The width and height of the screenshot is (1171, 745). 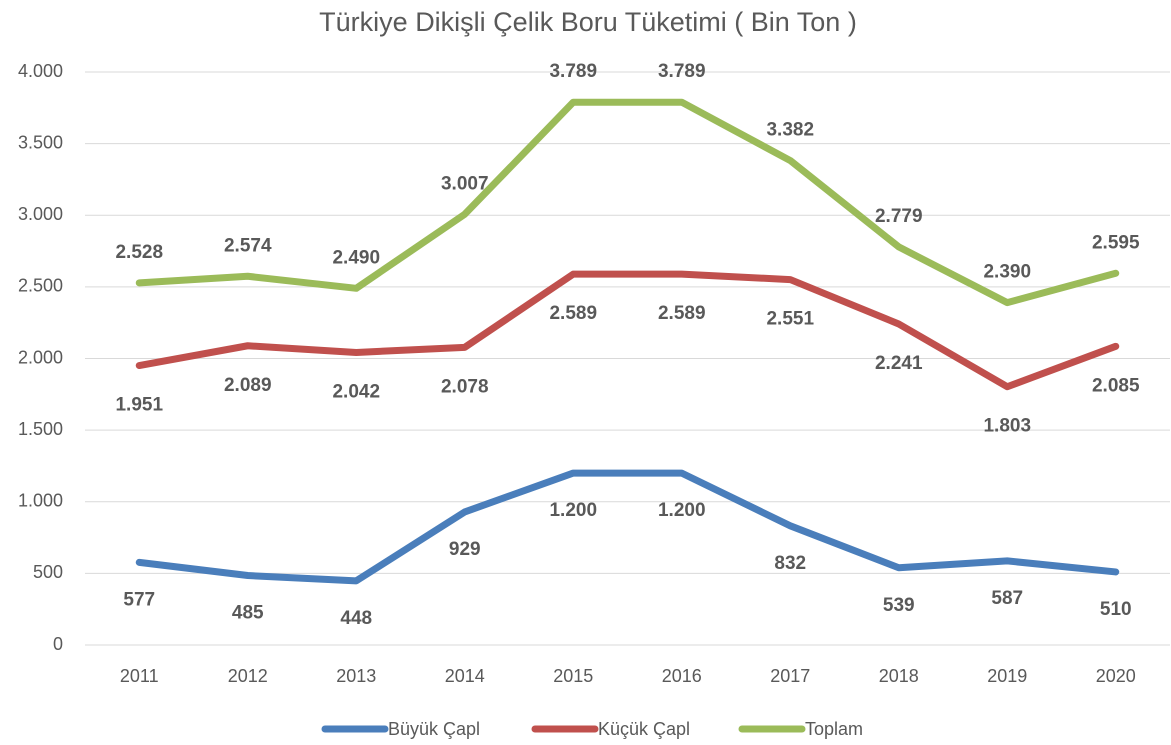 I want to click on y-tick-label: 2.500, so click(x=40, y=286).